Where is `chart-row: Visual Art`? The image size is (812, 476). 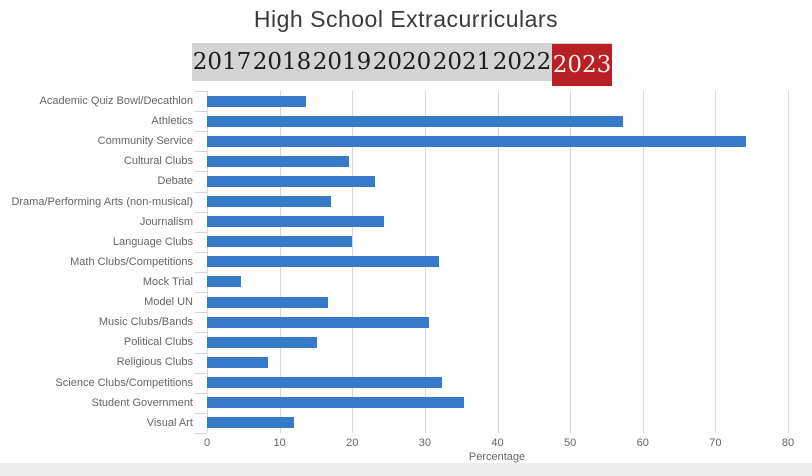
chart-row: Visual Art is located at coordinates (406, 423).